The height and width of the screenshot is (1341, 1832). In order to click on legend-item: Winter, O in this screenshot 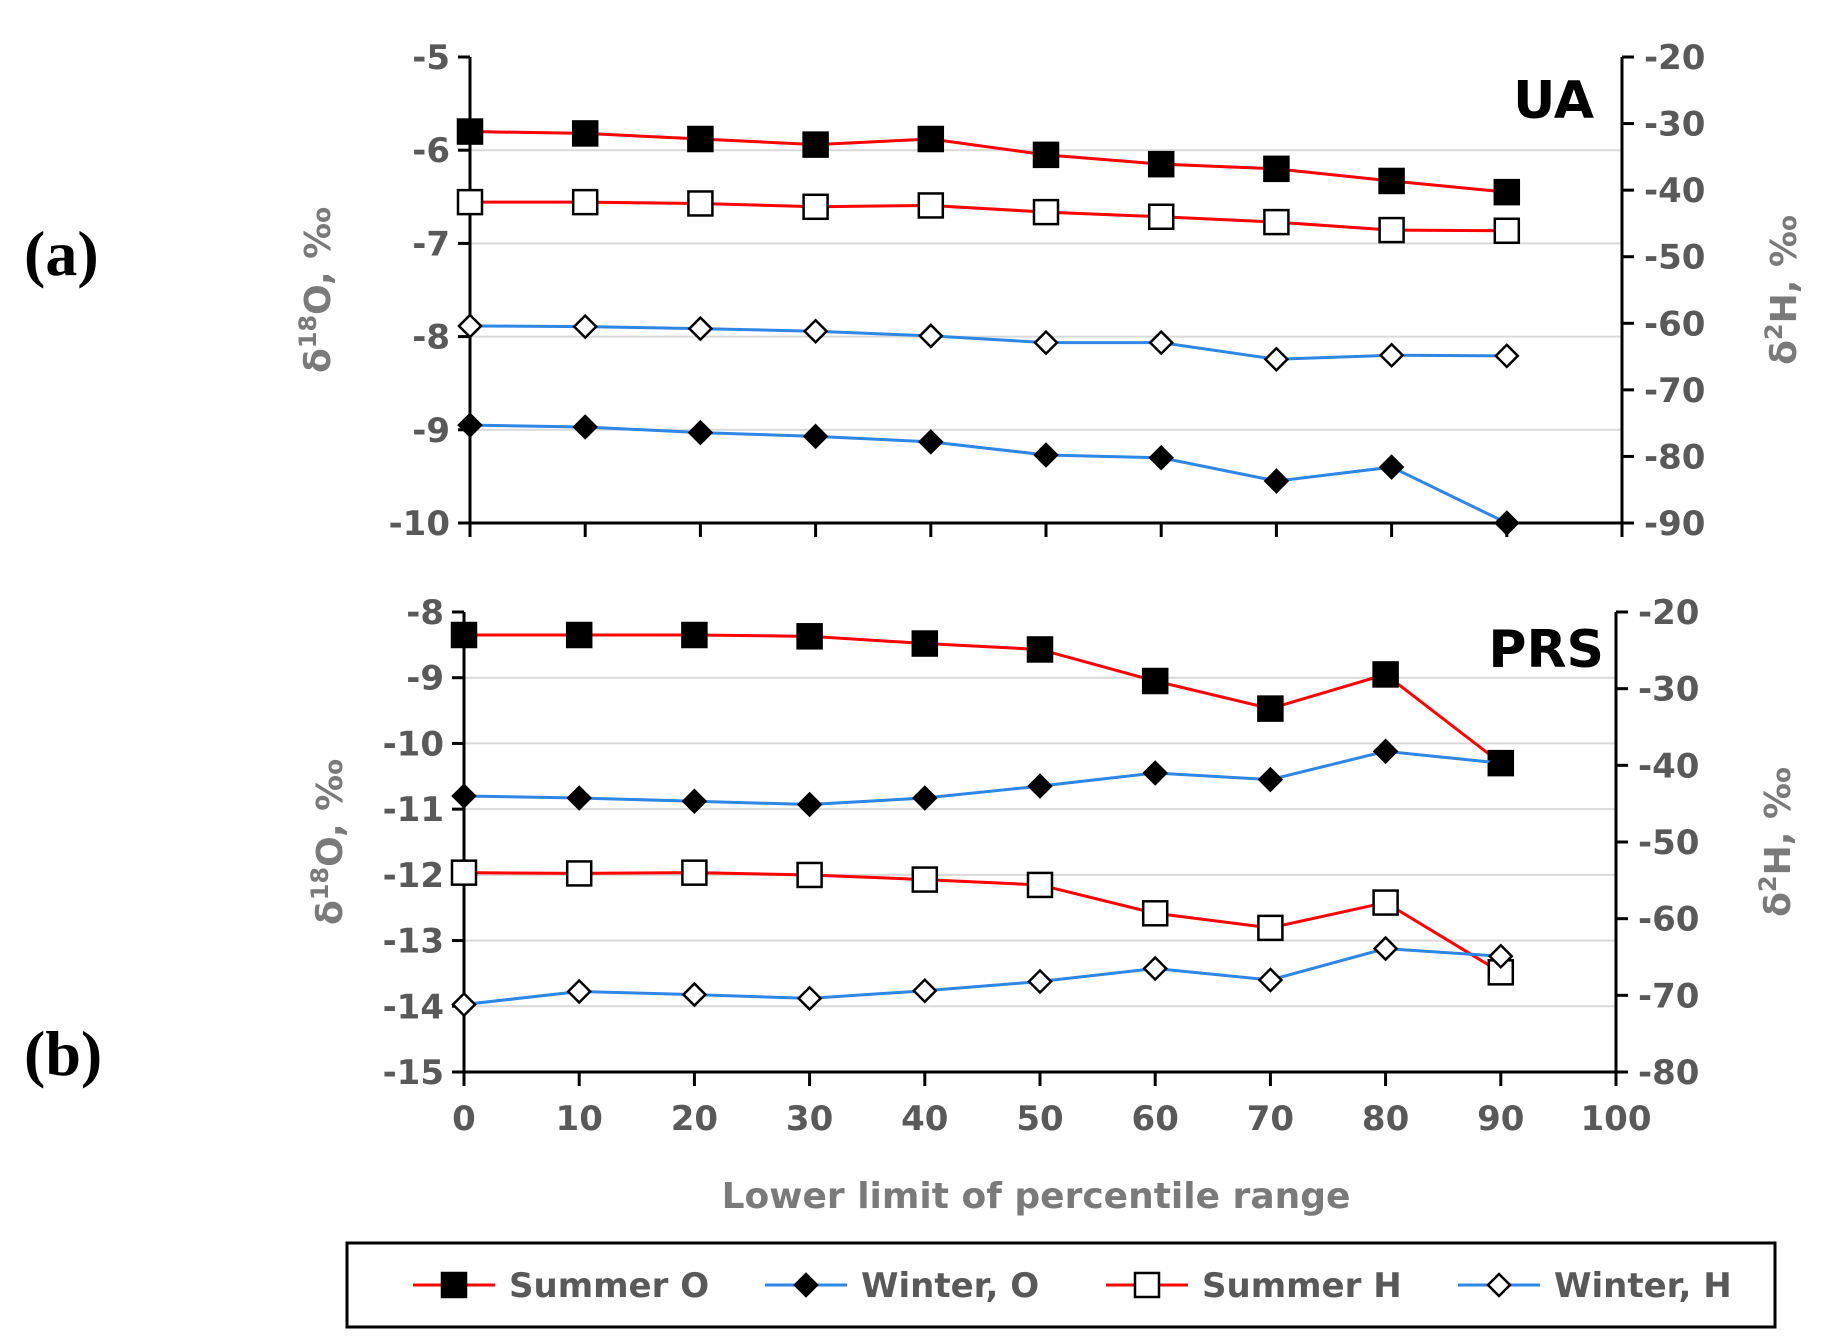, I will do `click(902, 1286)`.